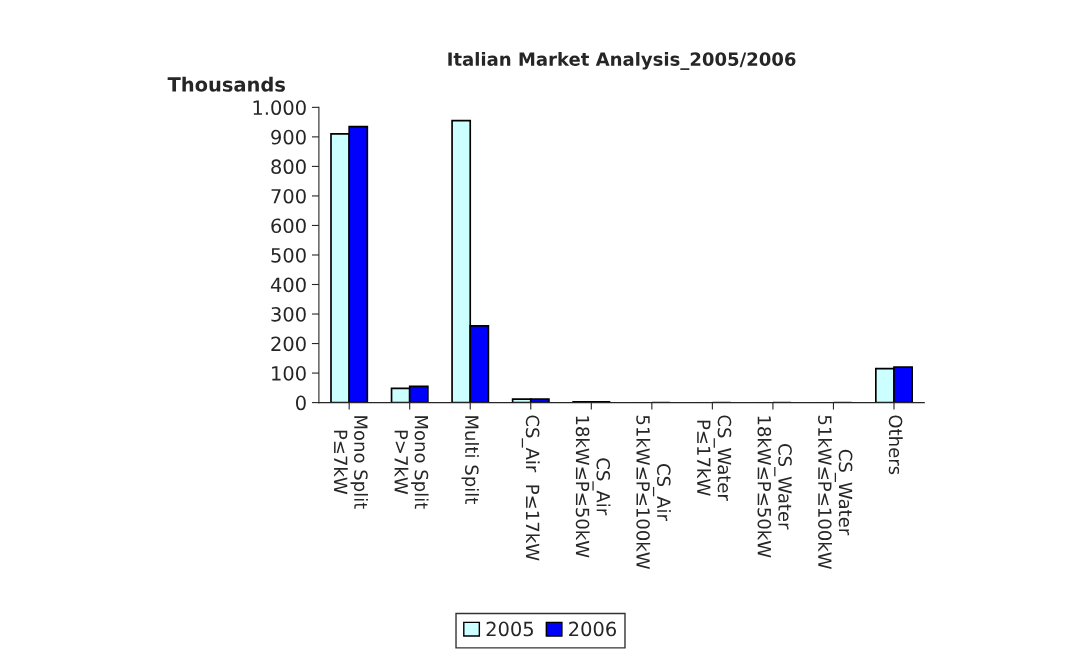  What do you see at coordinates (509, 629) in the screenshot?
I see `legend-label: 2005` at bounding box center [509, 629].